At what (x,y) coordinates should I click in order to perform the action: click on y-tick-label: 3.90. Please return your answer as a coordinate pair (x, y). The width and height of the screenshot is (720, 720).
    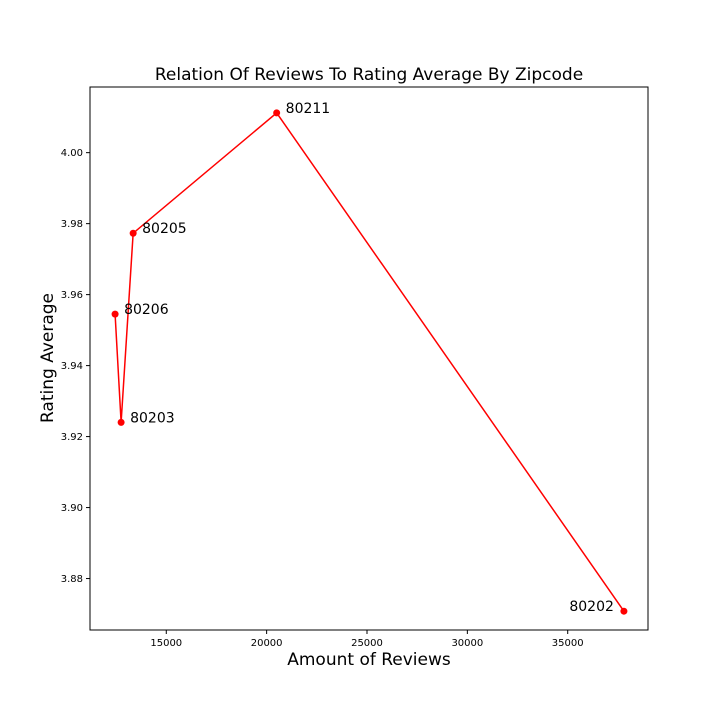
    Looking at the image, I should click on (72, 508).